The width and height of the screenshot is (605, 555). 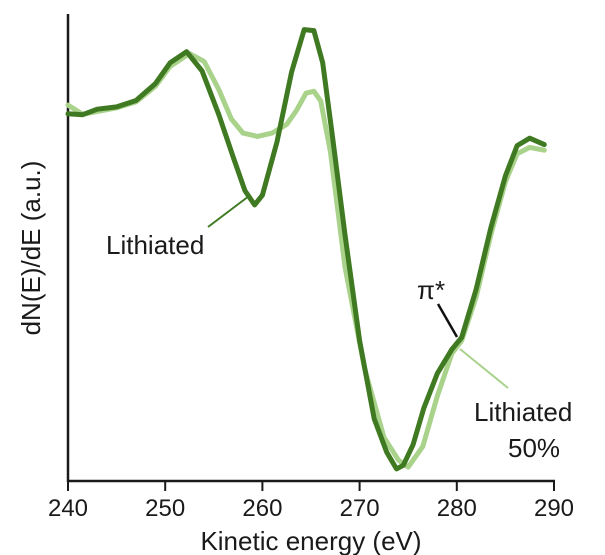 I want to click on x-tick-label: 270, so click(x=360, y=508).